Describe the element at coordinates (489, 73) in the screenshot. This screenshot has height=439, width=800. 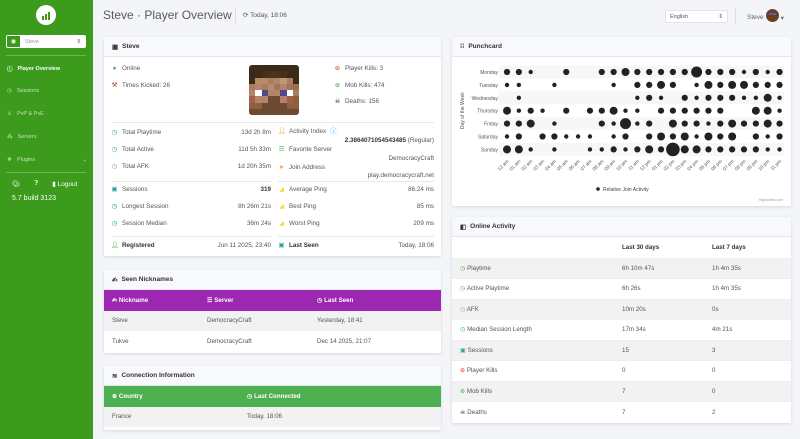
I see `y-tick-label: Monday` at that location.